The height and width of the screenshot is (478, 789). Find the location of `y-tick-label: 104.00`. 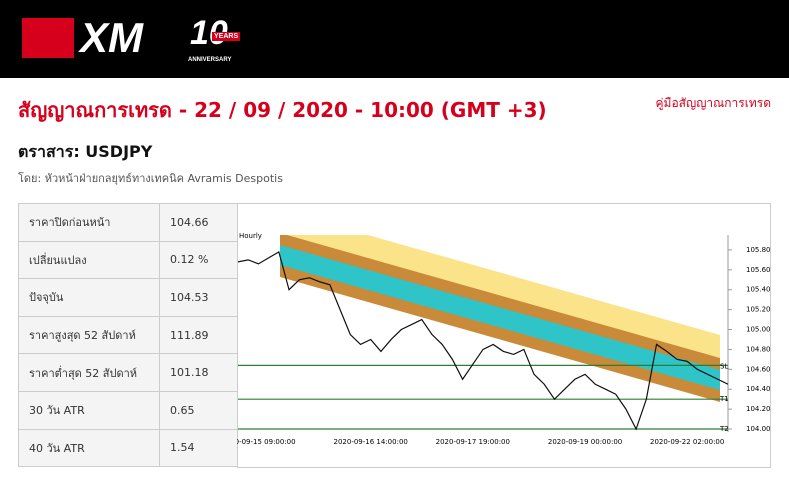

y-tick-label: 104.00 is located at coordinates (758, 429).